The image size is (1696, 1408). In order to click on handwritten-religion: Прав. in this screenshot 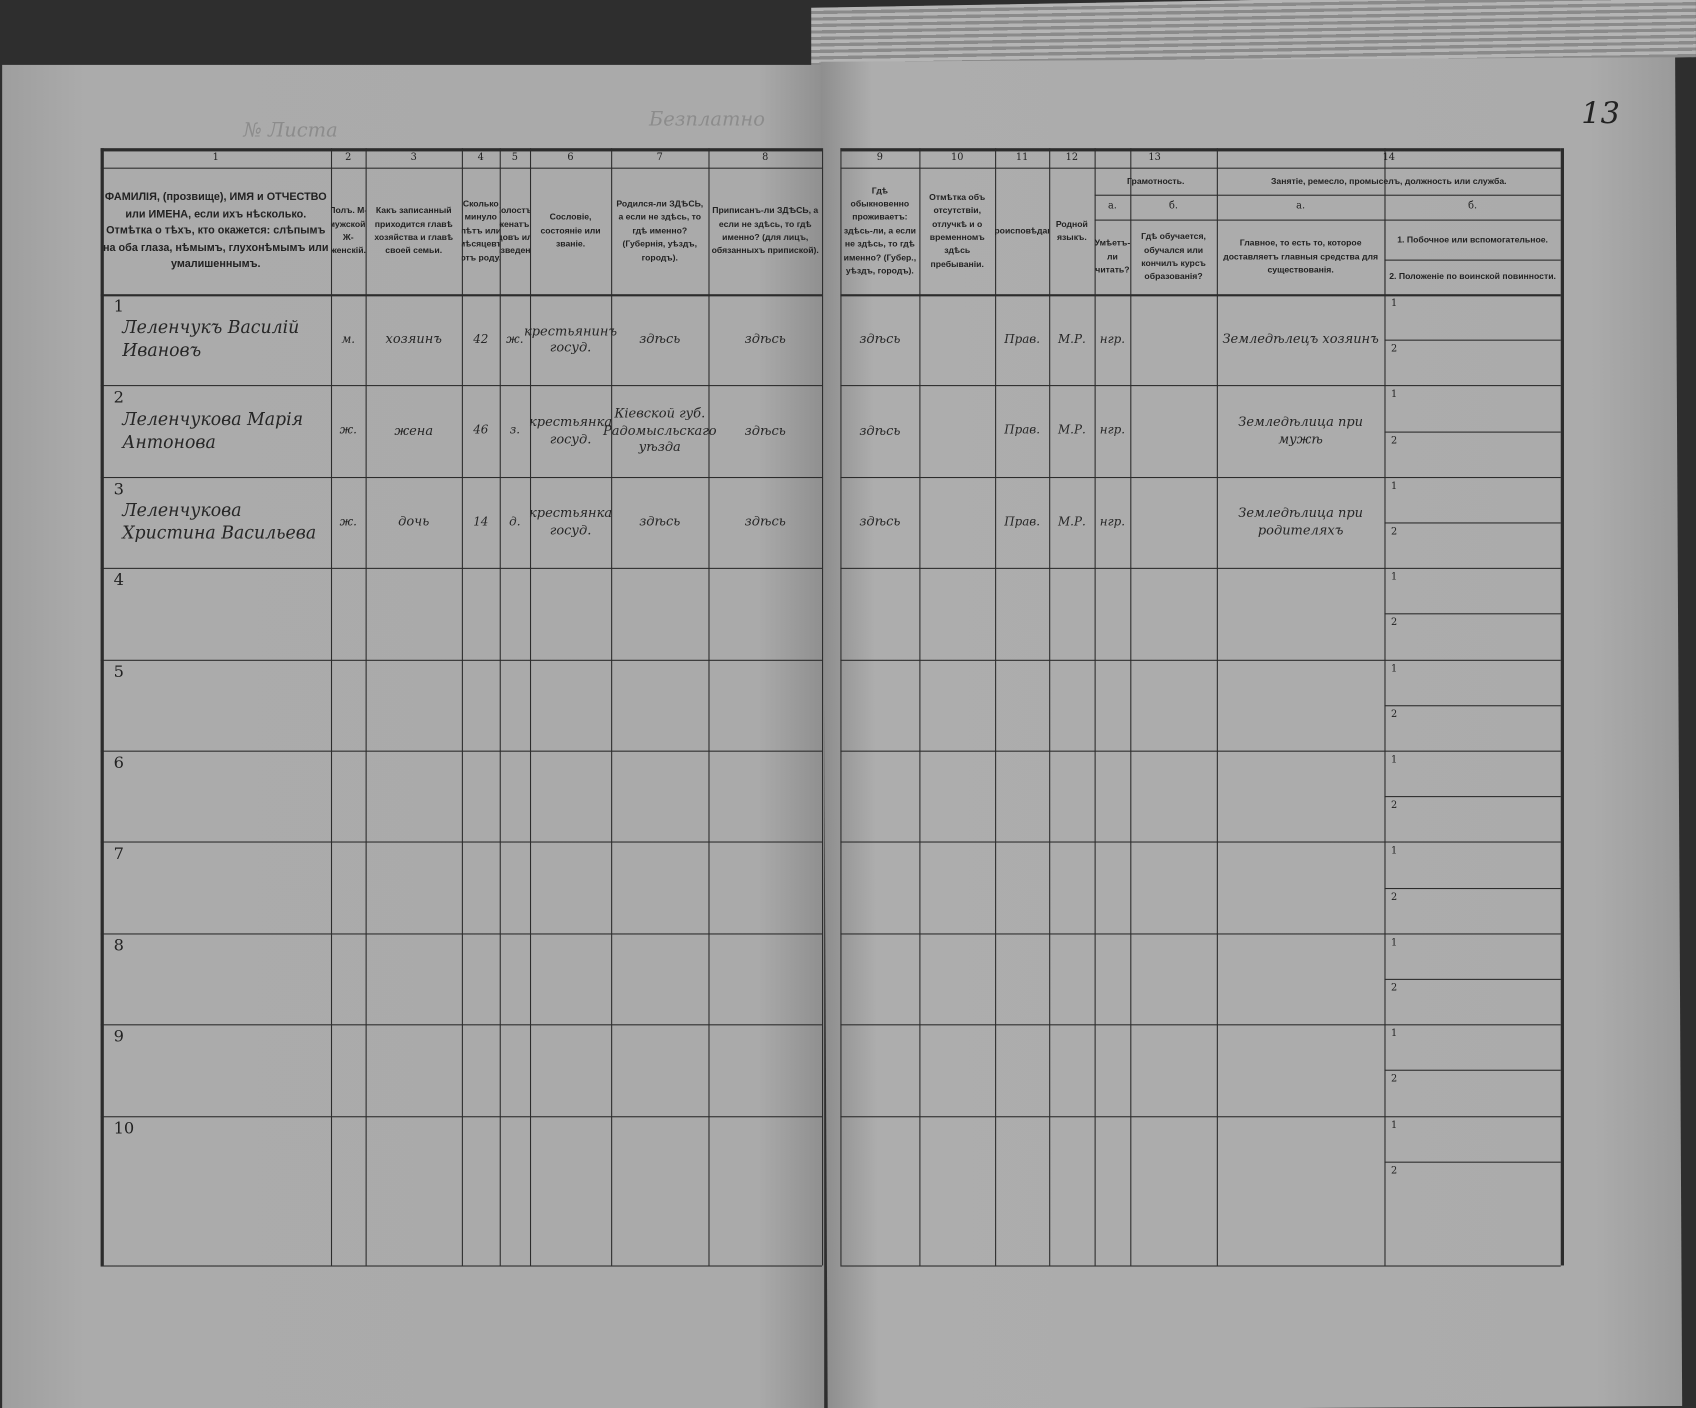, I will do `click(1022, 339)`.